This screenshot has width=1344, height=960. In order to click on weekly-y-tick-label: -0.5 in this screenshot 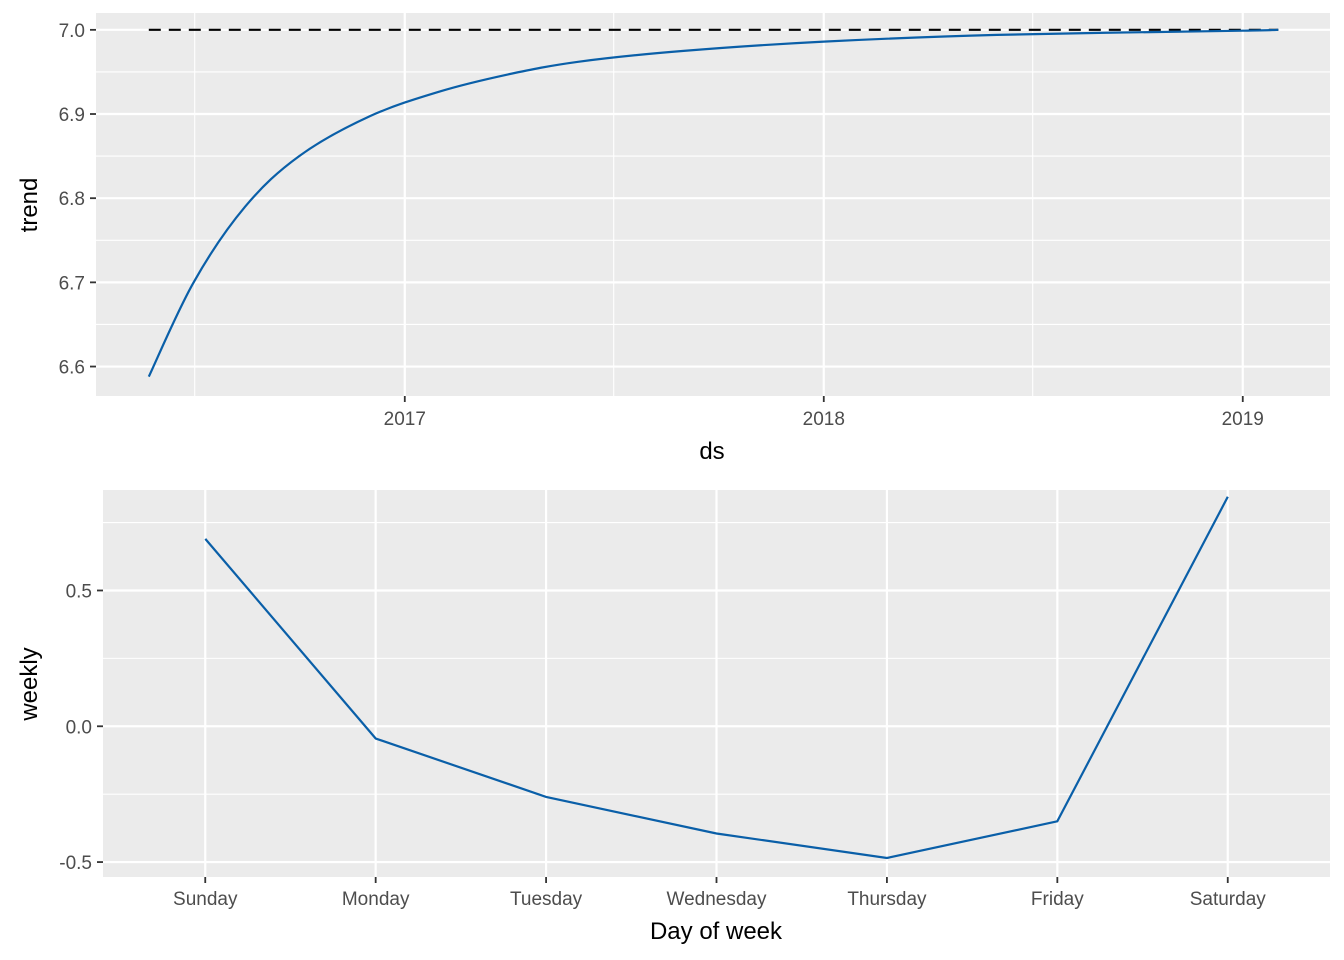, I will do `click(75, 863)`.